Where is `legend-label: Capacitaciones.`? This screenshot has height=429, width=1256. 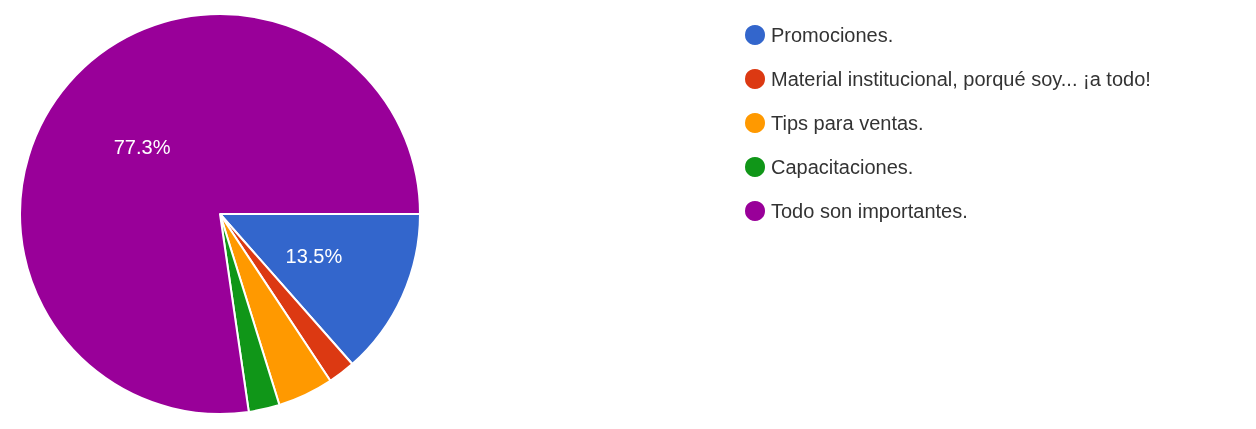 legend-label: Capacitaciones. is located at coordinates (842, 167).